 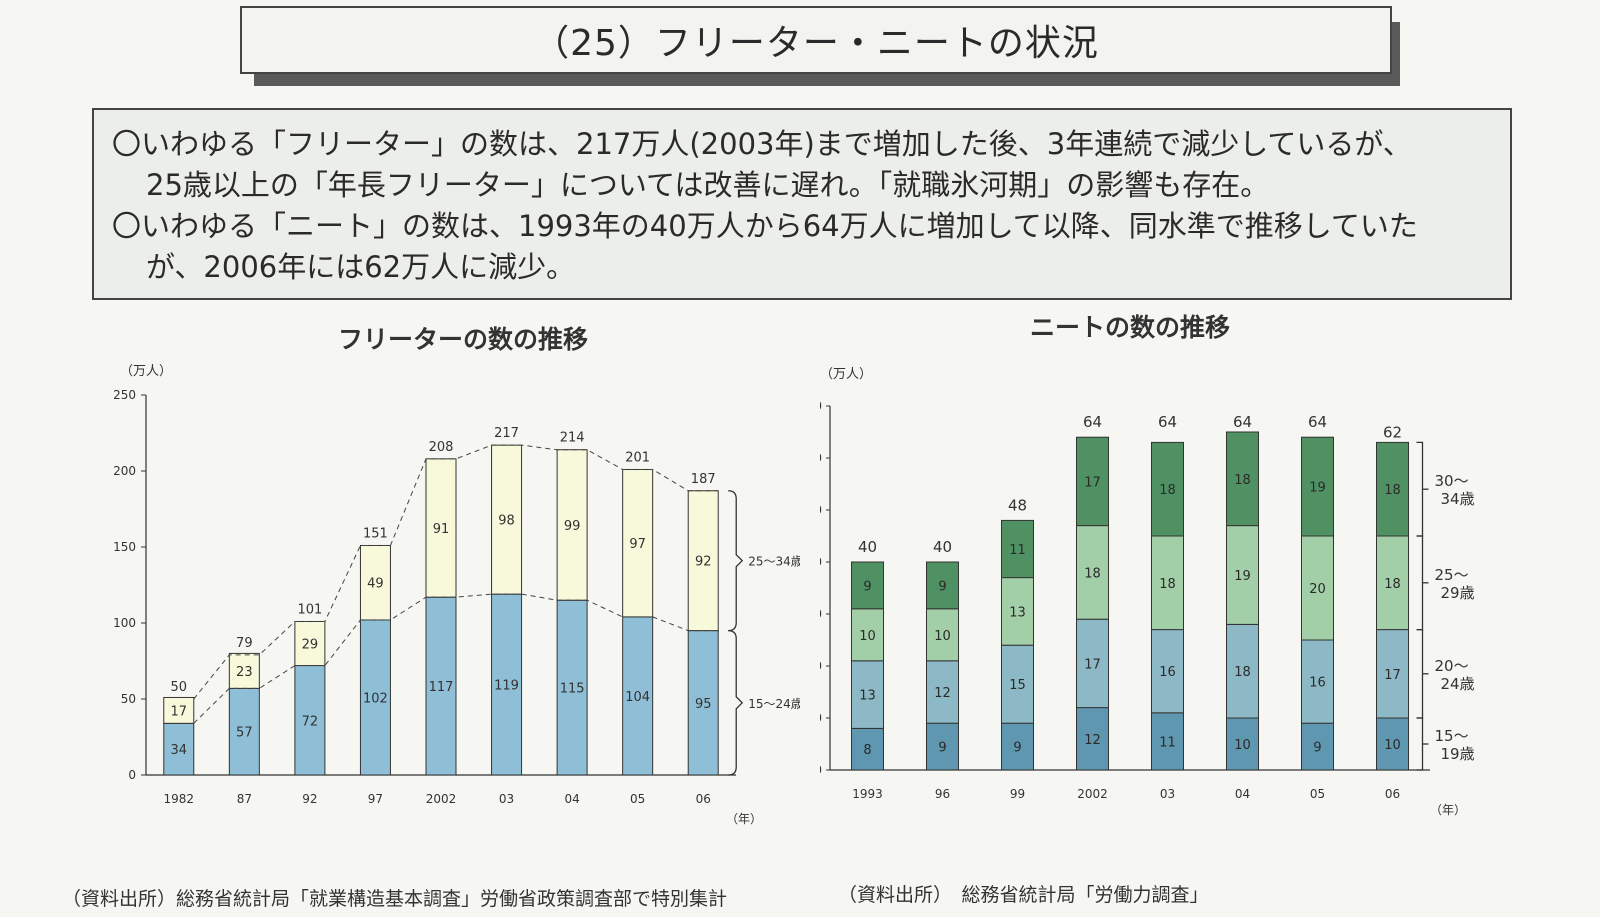 What do you see at coordinates (1448, 810) in the screenshot?
I see `neet-x-unit: （年）` at bounding box center [1448, 810].